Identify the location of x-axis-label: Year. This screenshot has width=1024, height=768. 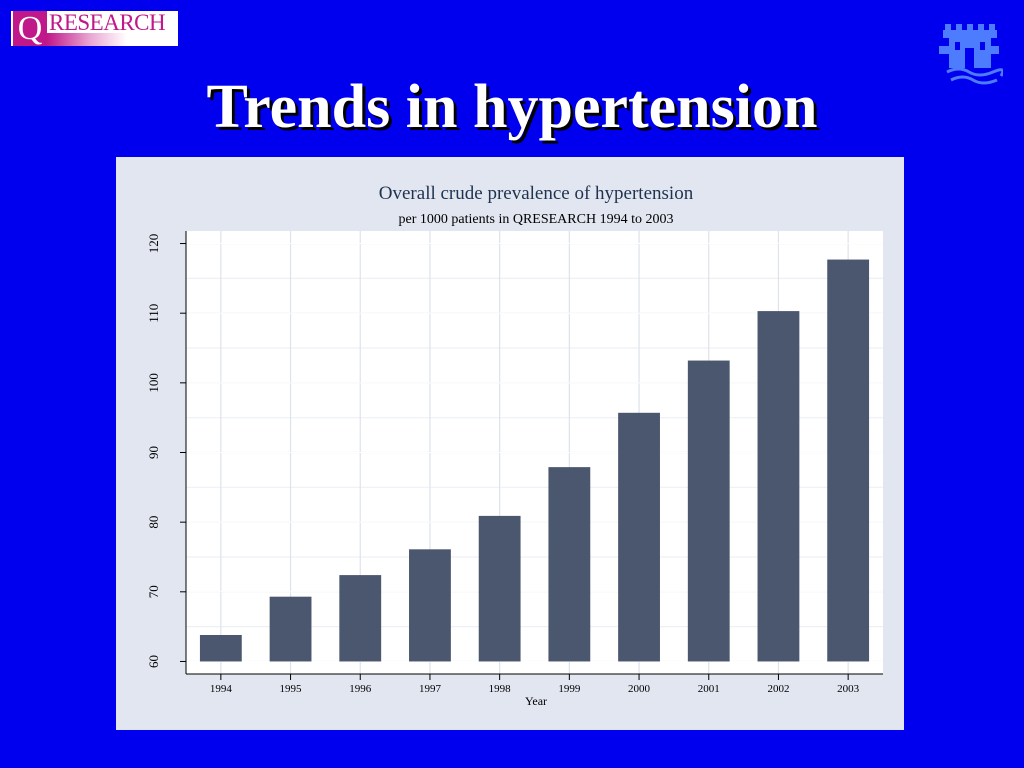
(536, 701).